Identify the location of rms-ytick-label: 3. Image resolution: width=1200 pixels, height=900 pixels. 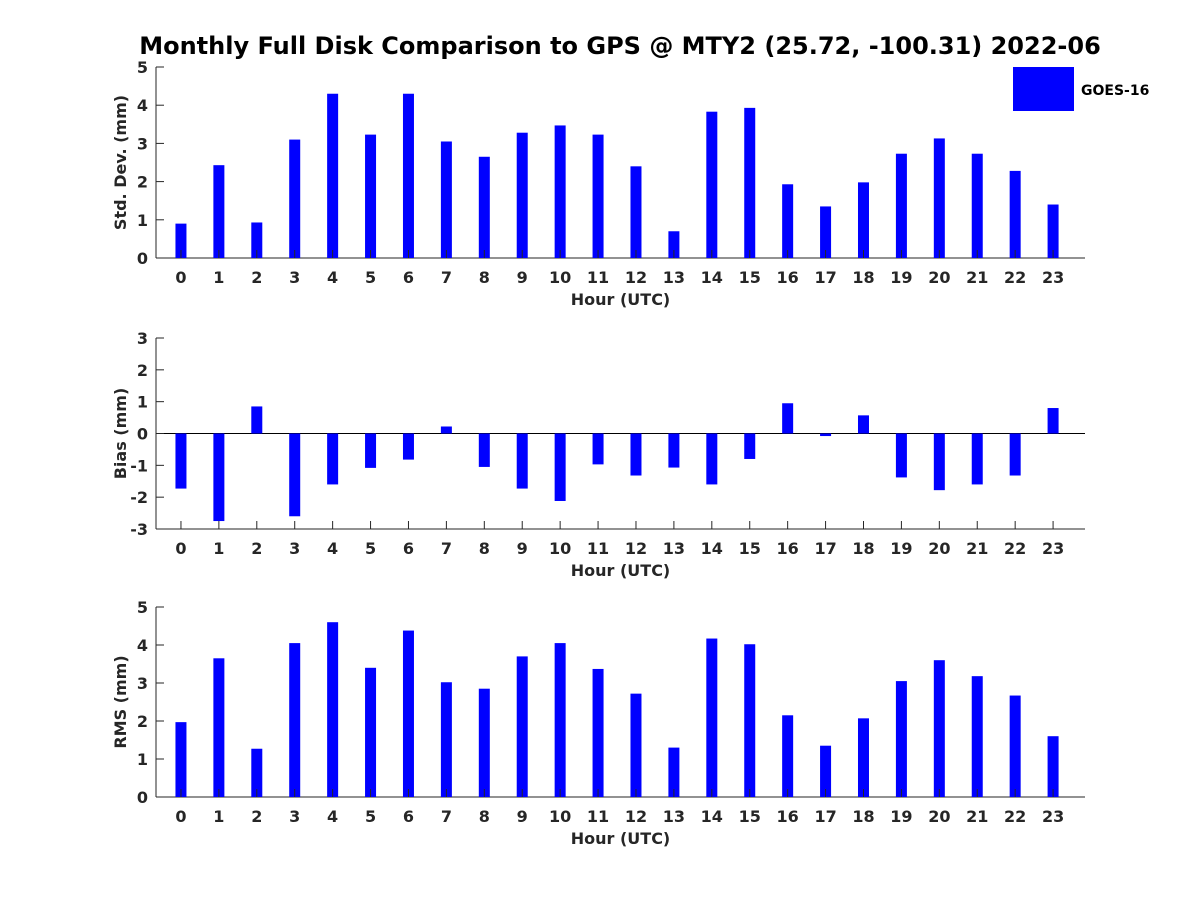
(142, 683).